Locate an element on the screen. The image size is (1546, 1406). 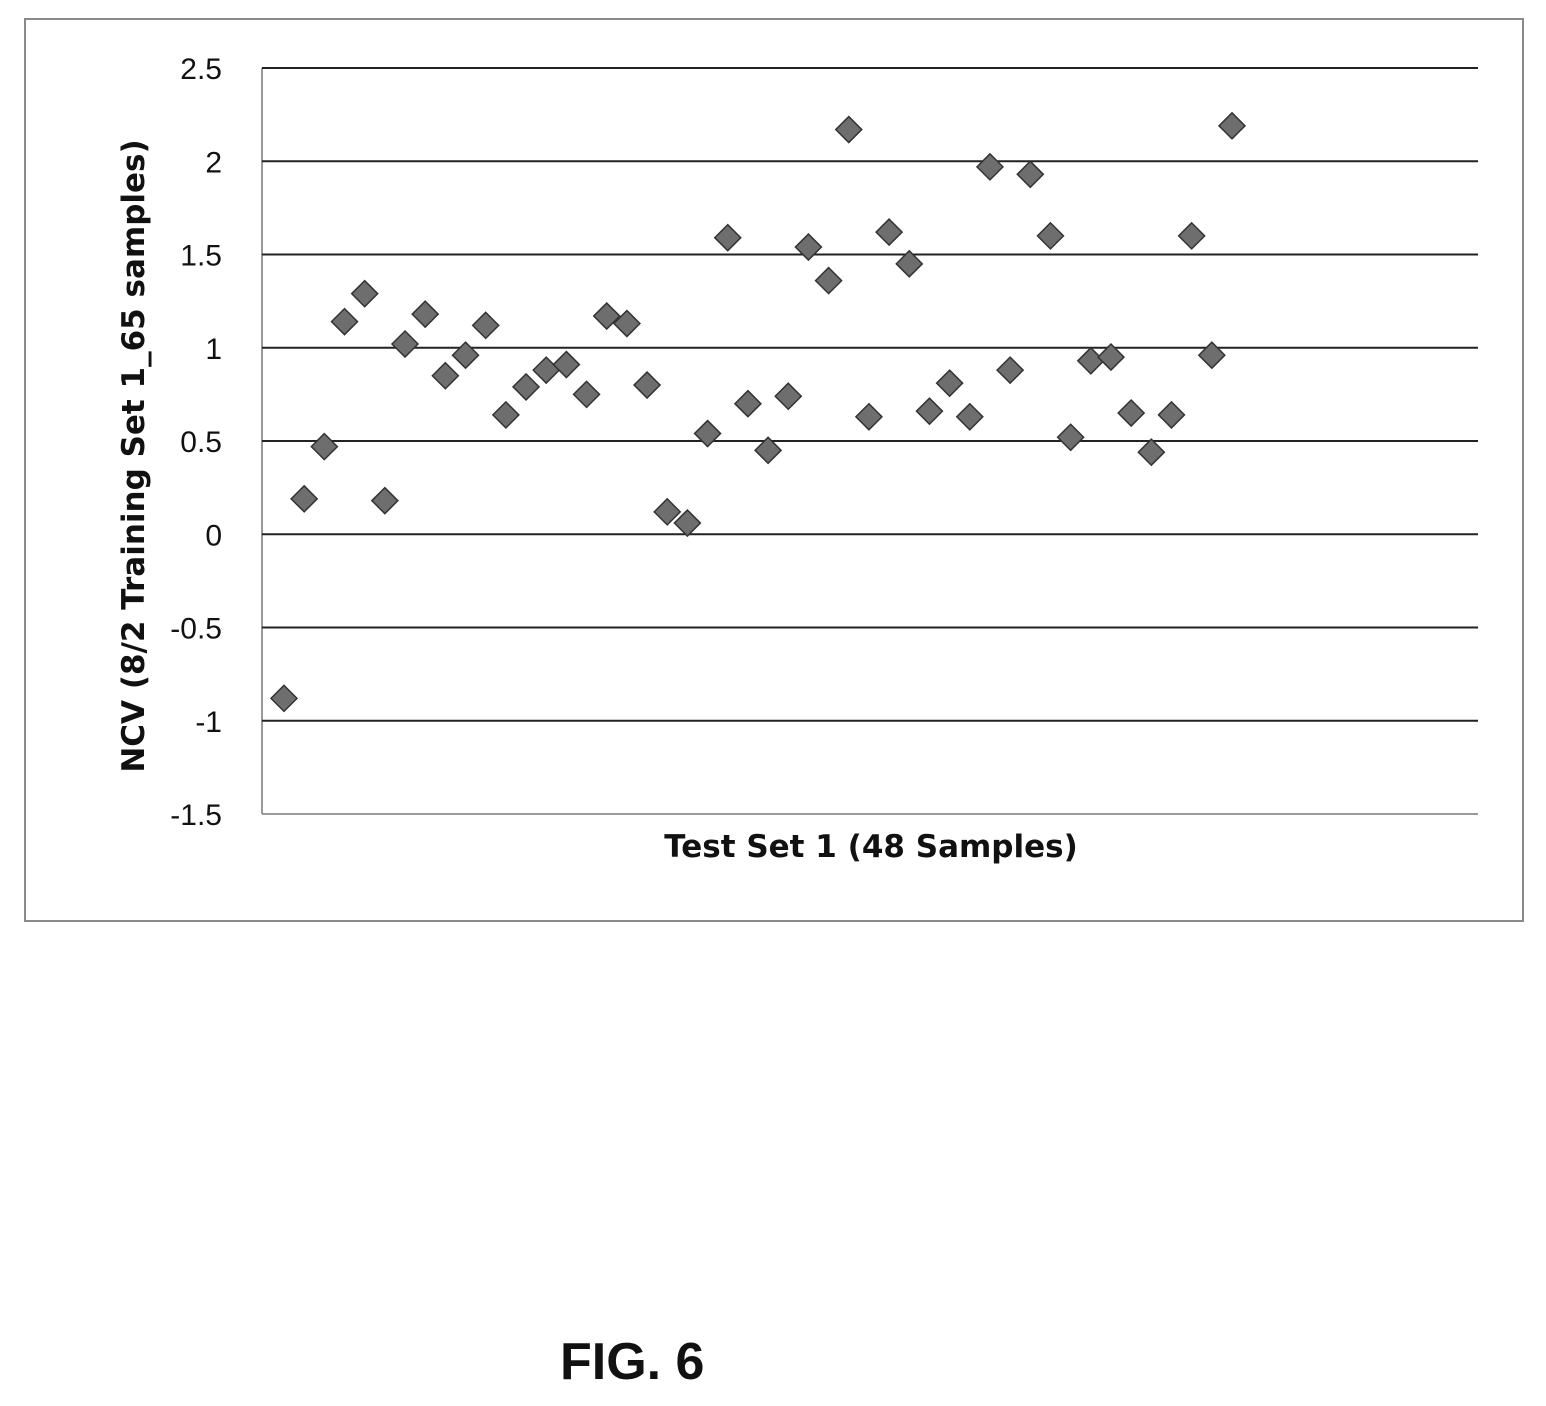
y-tick-label: -1.5 is located at coordinates (196, 815).